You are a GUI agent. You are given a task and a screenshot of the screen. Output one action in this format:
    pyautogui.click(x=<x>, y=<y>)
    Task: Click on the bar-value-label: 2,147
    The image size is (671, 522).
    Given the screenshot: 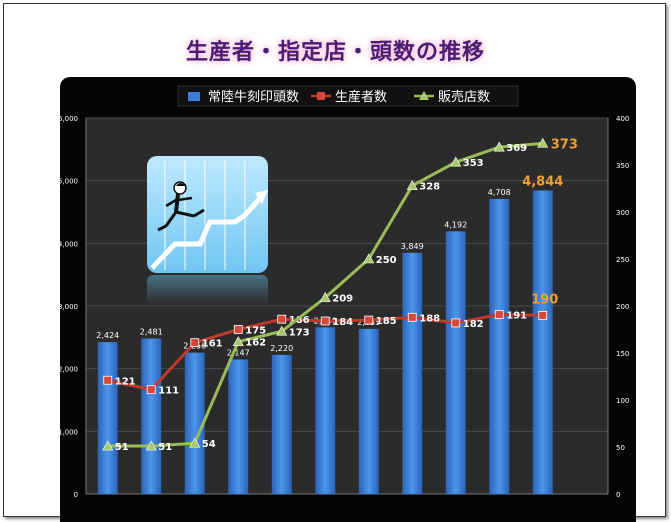 What is the action you would take?
    pyautogui.click(x=238, y=352)
    